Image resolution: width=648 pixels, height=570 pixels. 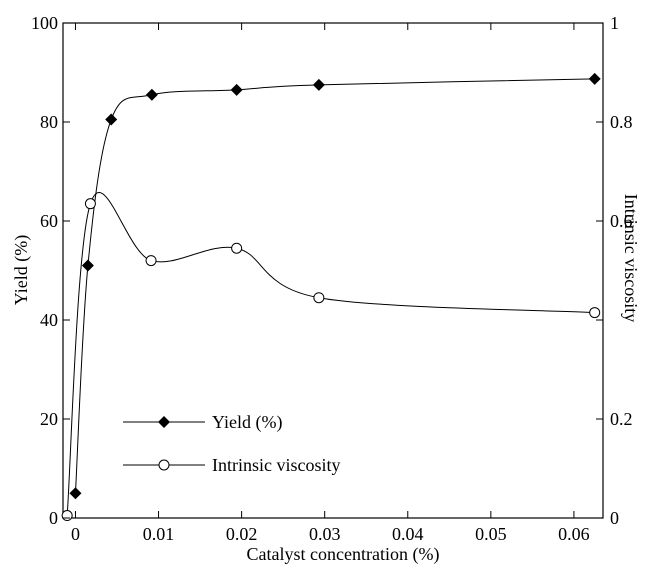 What do you see at coordinates (621, 221) in the screenshot?
I see `y2-tick-label: 0.6` at bounding box center [621, 221].